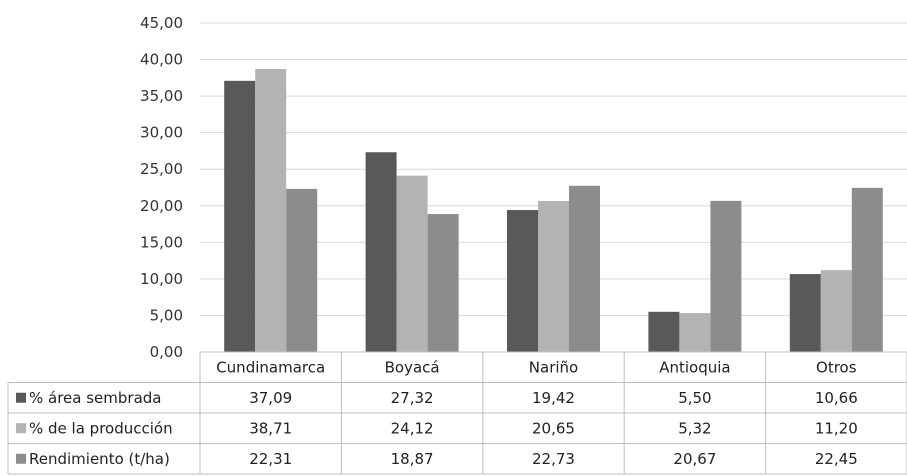 Image resolution: width=907 pixels, height=476 pixels. I want to click on legend-label: % área sembrada, so click(95, 398).